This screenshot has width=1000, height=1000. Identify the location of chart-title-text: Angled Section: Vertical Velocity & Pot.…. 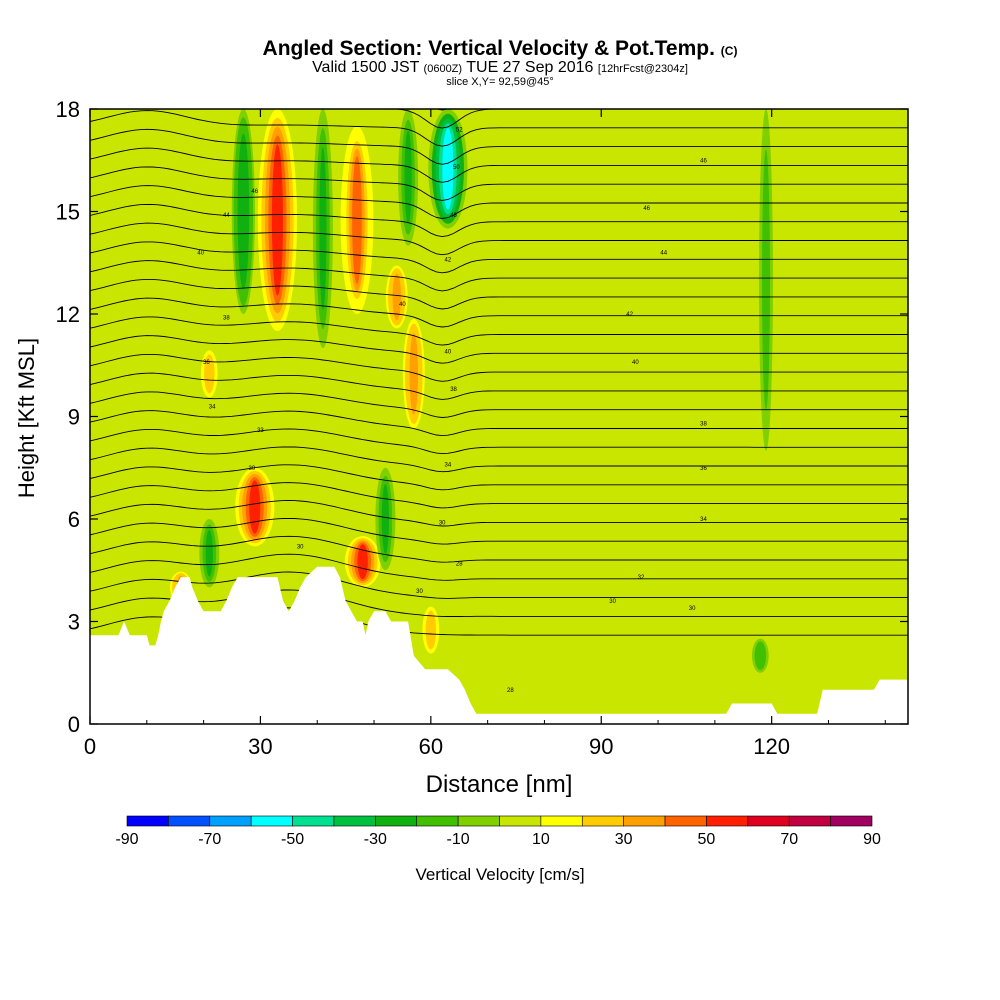
(488, 48).